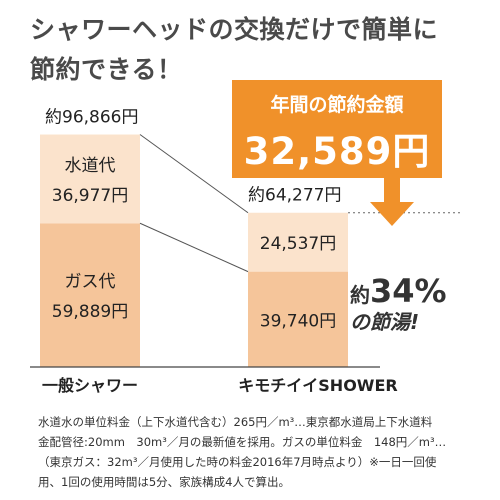 The width and height of the screenshot is (500, 500). I want to click on data-label: 36,977円, so click(90, 196).